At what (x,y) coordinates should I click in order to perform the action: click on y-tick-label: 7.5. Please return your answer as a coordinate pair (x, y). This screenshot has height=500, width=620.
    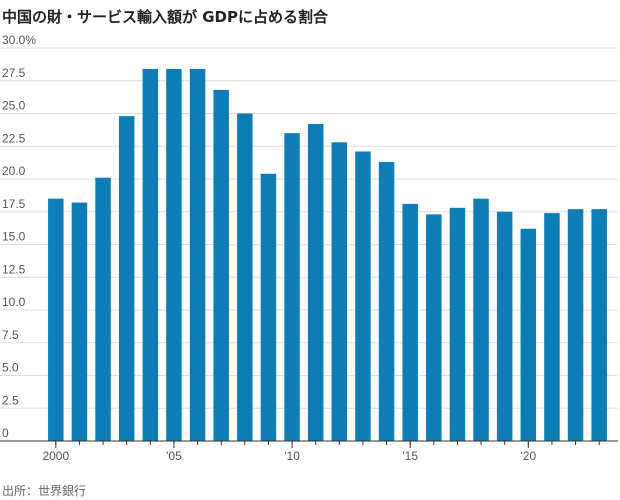
    Looking at the image, I should click on (10, 335).